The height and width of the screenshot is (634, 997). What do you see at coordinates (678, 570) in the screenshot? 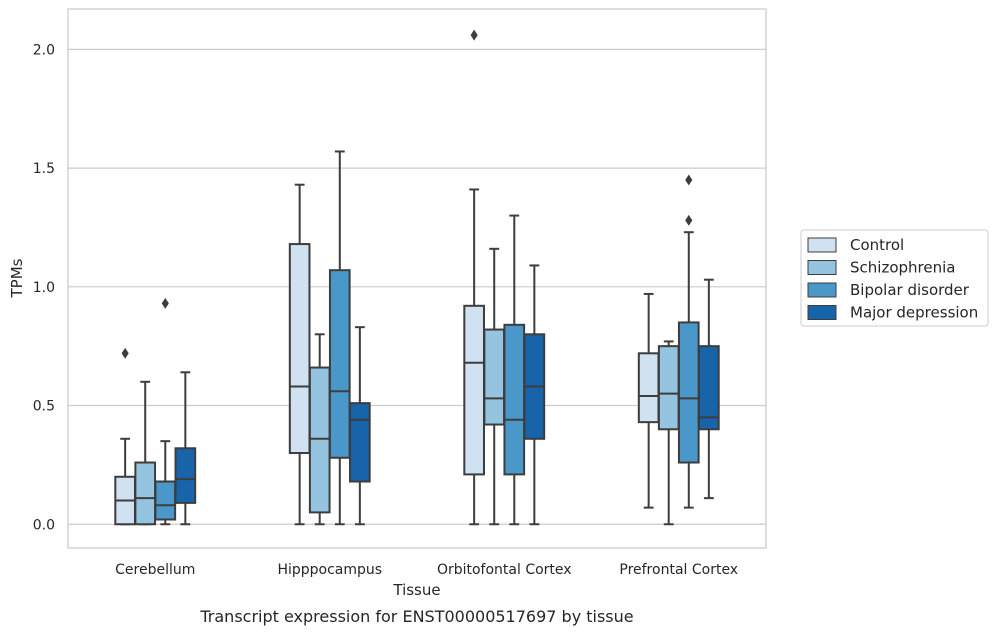
I see `x-tick-label: Prefrontal Cortex` at bounding box center [678, 570].